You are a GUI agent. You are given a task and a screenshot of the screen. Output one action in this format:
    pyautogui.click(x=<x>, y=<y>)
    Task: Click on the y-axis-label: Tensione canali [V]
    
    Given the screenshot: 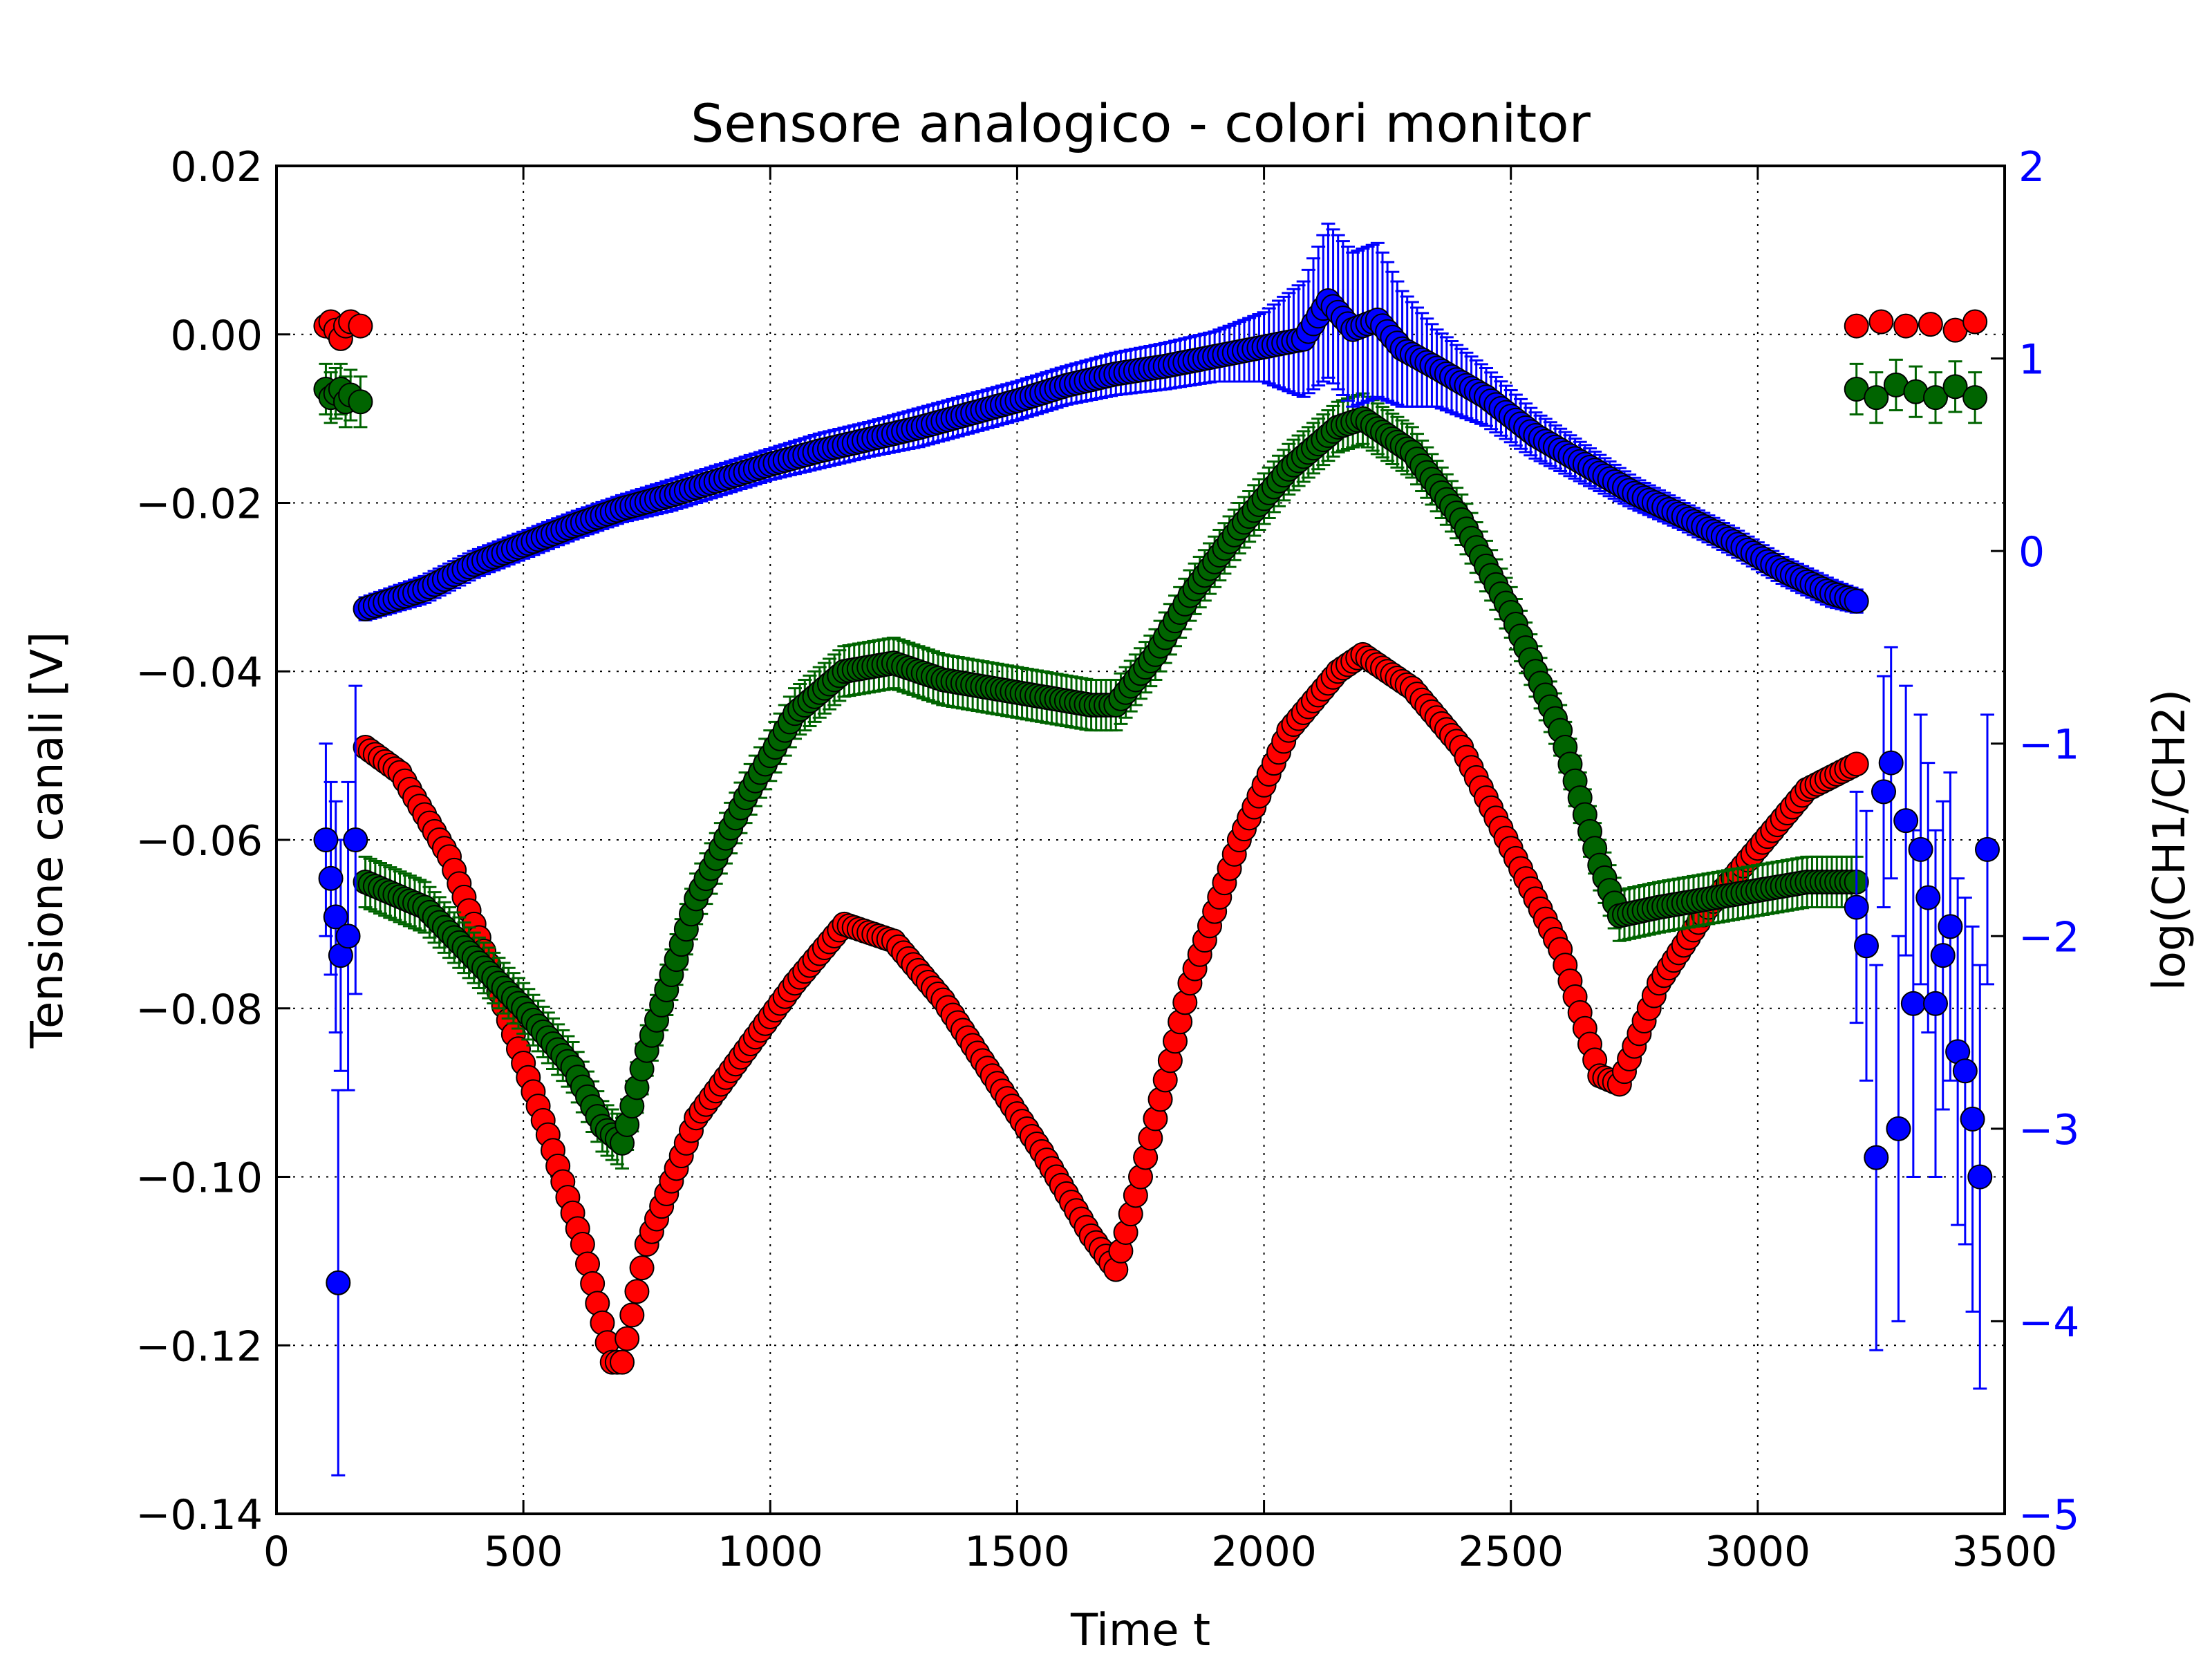 What is the action you would take?
    pyautogui.click(x=48, y=840)
    